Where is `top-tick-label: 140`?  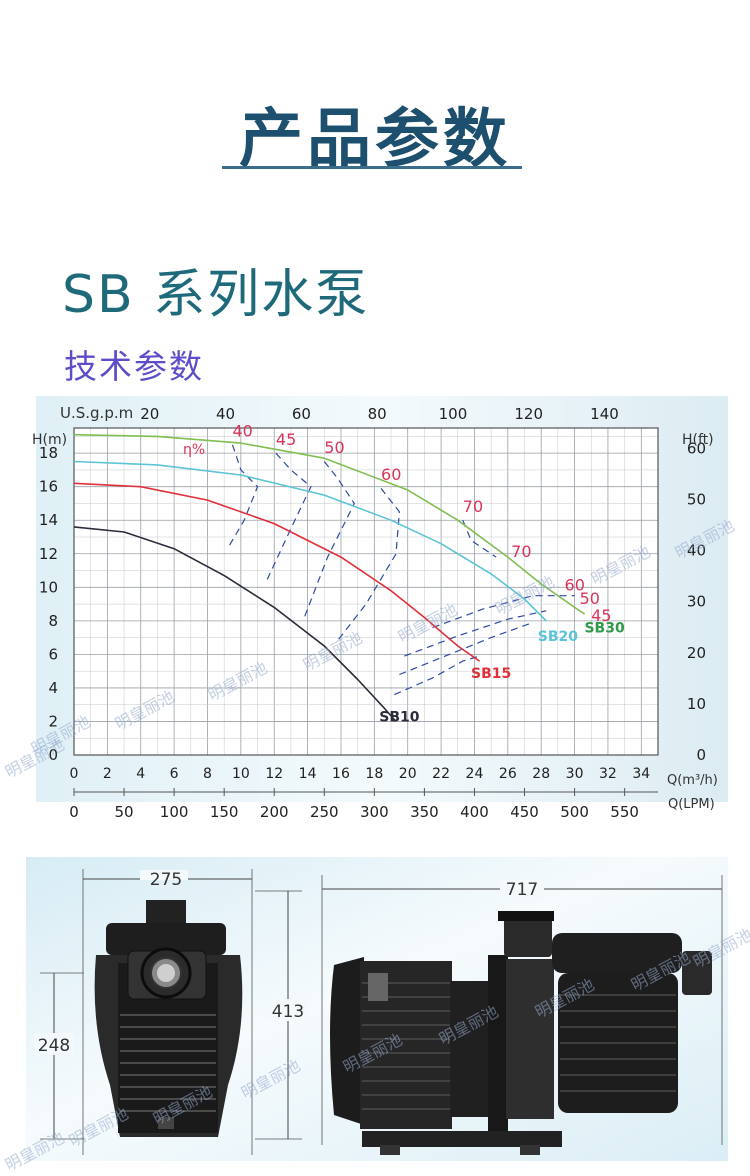 top-tick-label: 140 is located at coordinates (604, 414).